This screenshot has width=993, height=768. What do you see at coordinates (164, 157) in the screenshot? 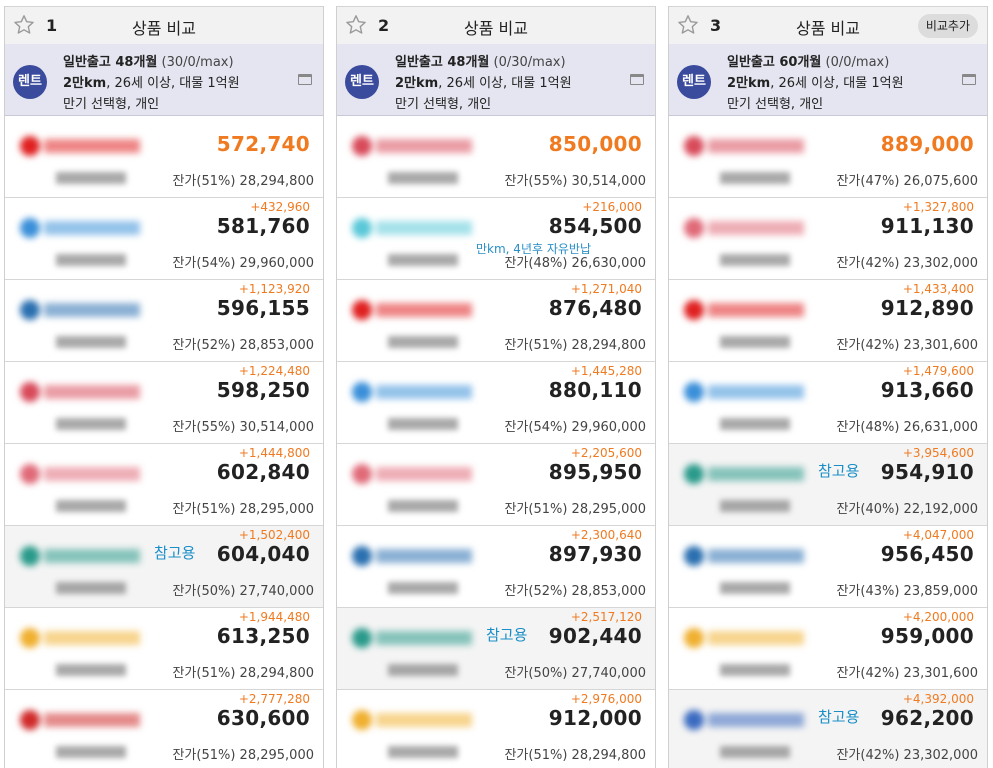
I see `offer-row: 572,740 잔가(51%) 28,294,800` at bounding box center [164, 157].